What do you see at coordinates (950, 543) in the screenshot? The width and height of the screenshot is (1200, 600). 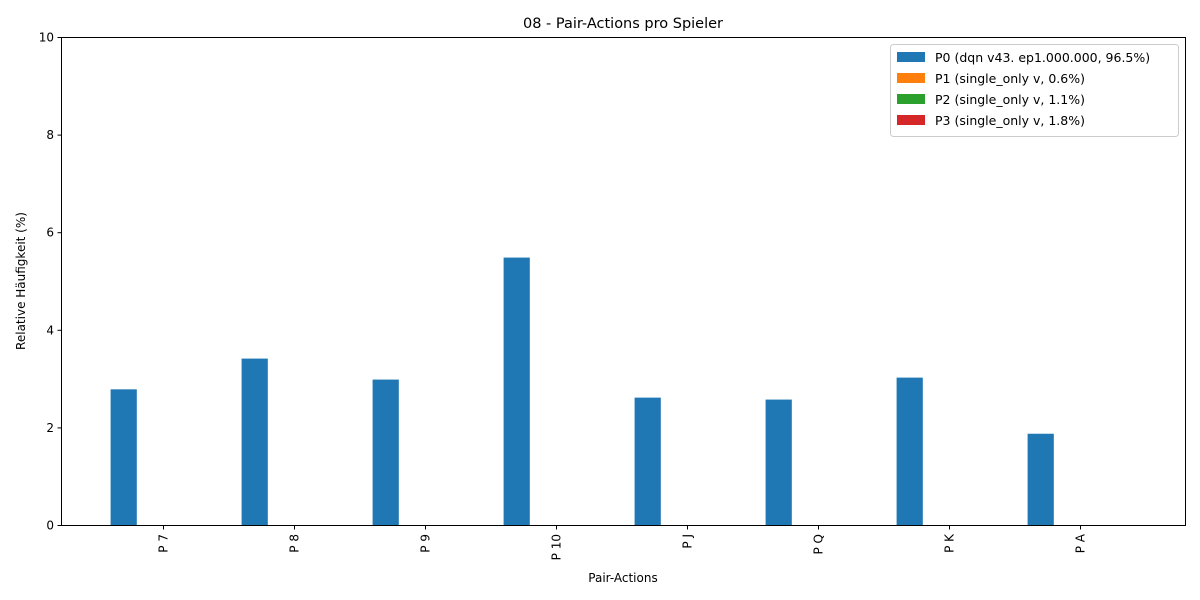 I see `x-tick-label: P K` at bounding box center [950, 543].